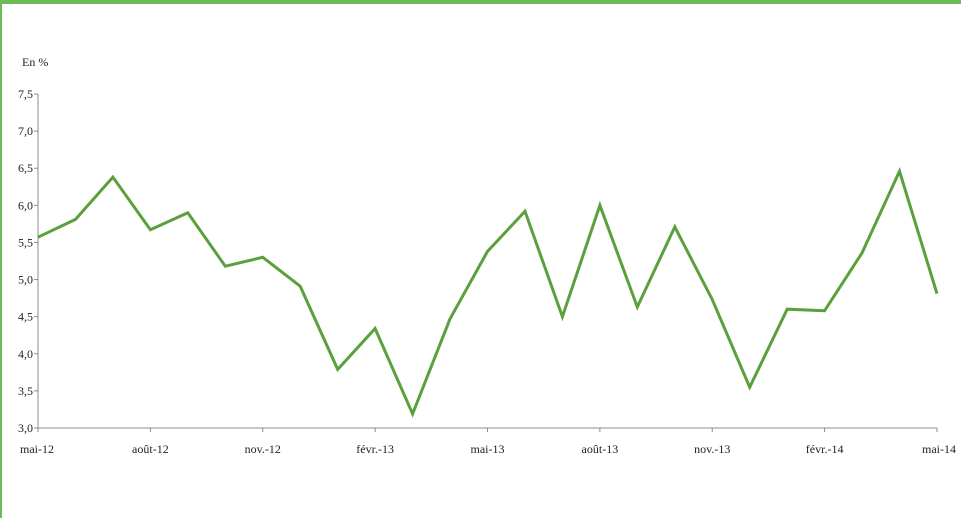 The height and width of the screenshot is (518, 961). I want to click on x-tick-label: août-13, so click(600, 449).